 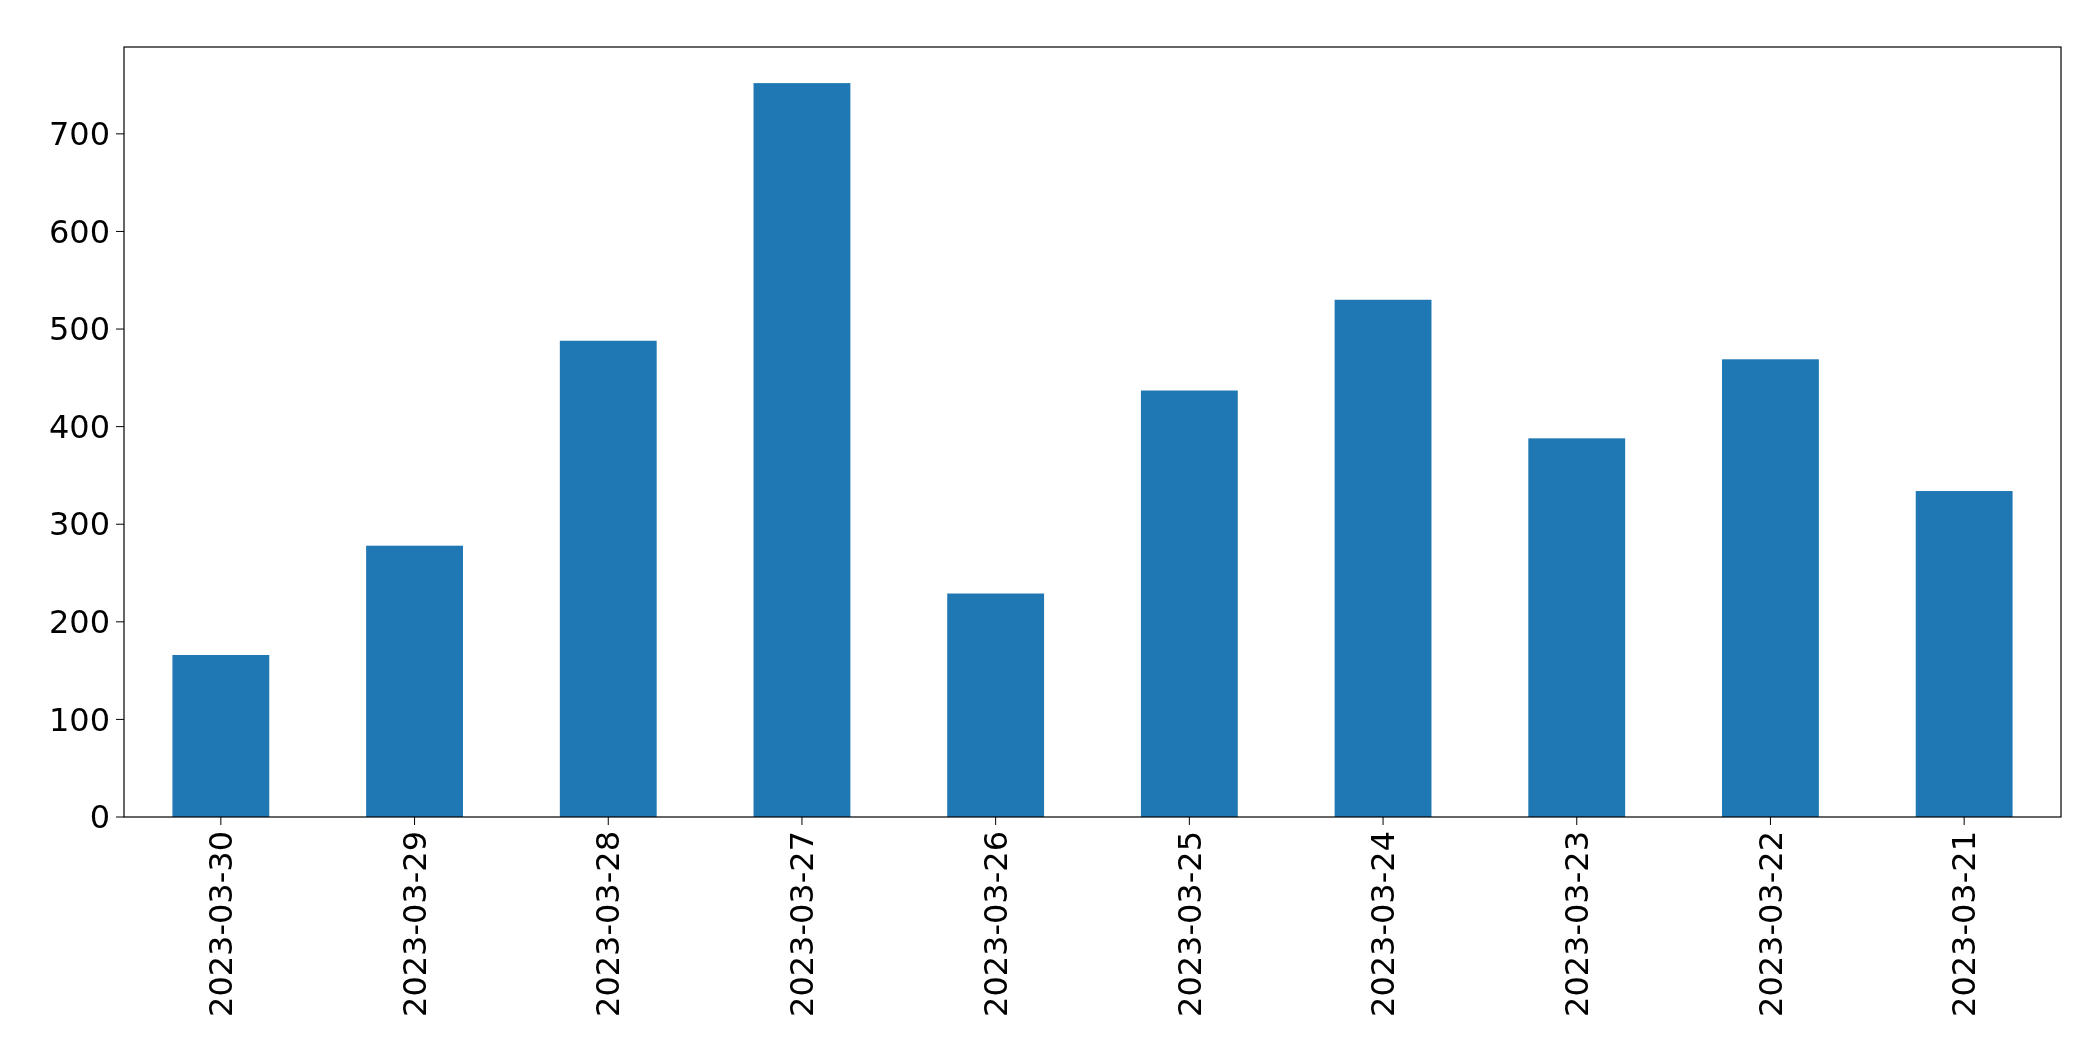 I want to click on y-tick-label: 500, so click(x=79, y=329).